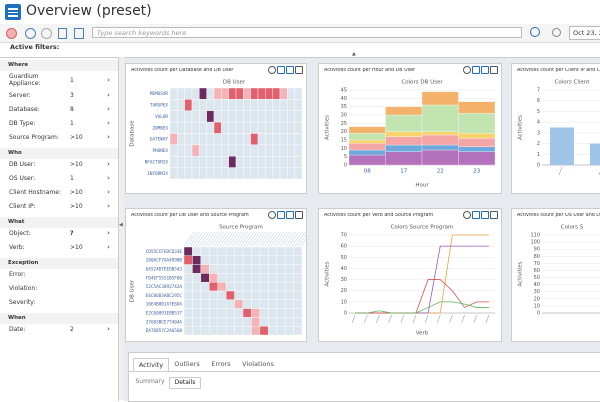 Image resolution: width=600 pixels, height=402 pixels. Describe the element at coordinates (35, 47) in the screenshot. I see `active-filters: Active filters:` at that location.